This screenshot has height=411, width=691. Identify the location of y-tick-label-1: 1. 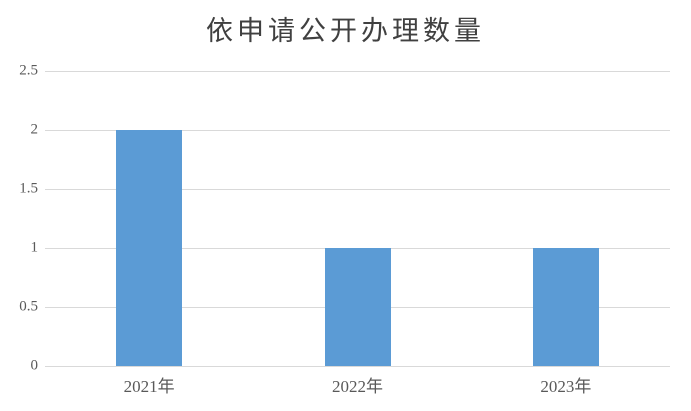
(34, 247).